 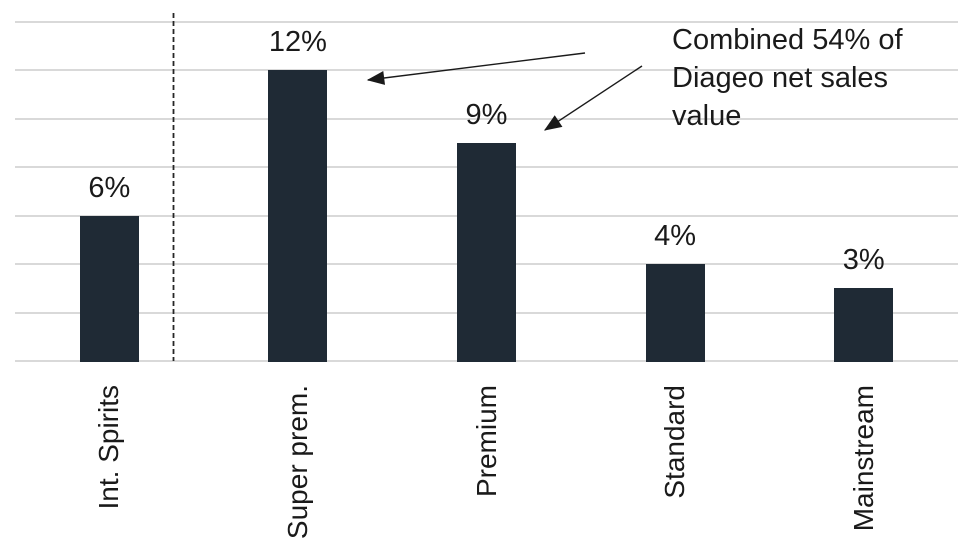 I want to click on data-label-3: 9%, so click(x=486, y=115).